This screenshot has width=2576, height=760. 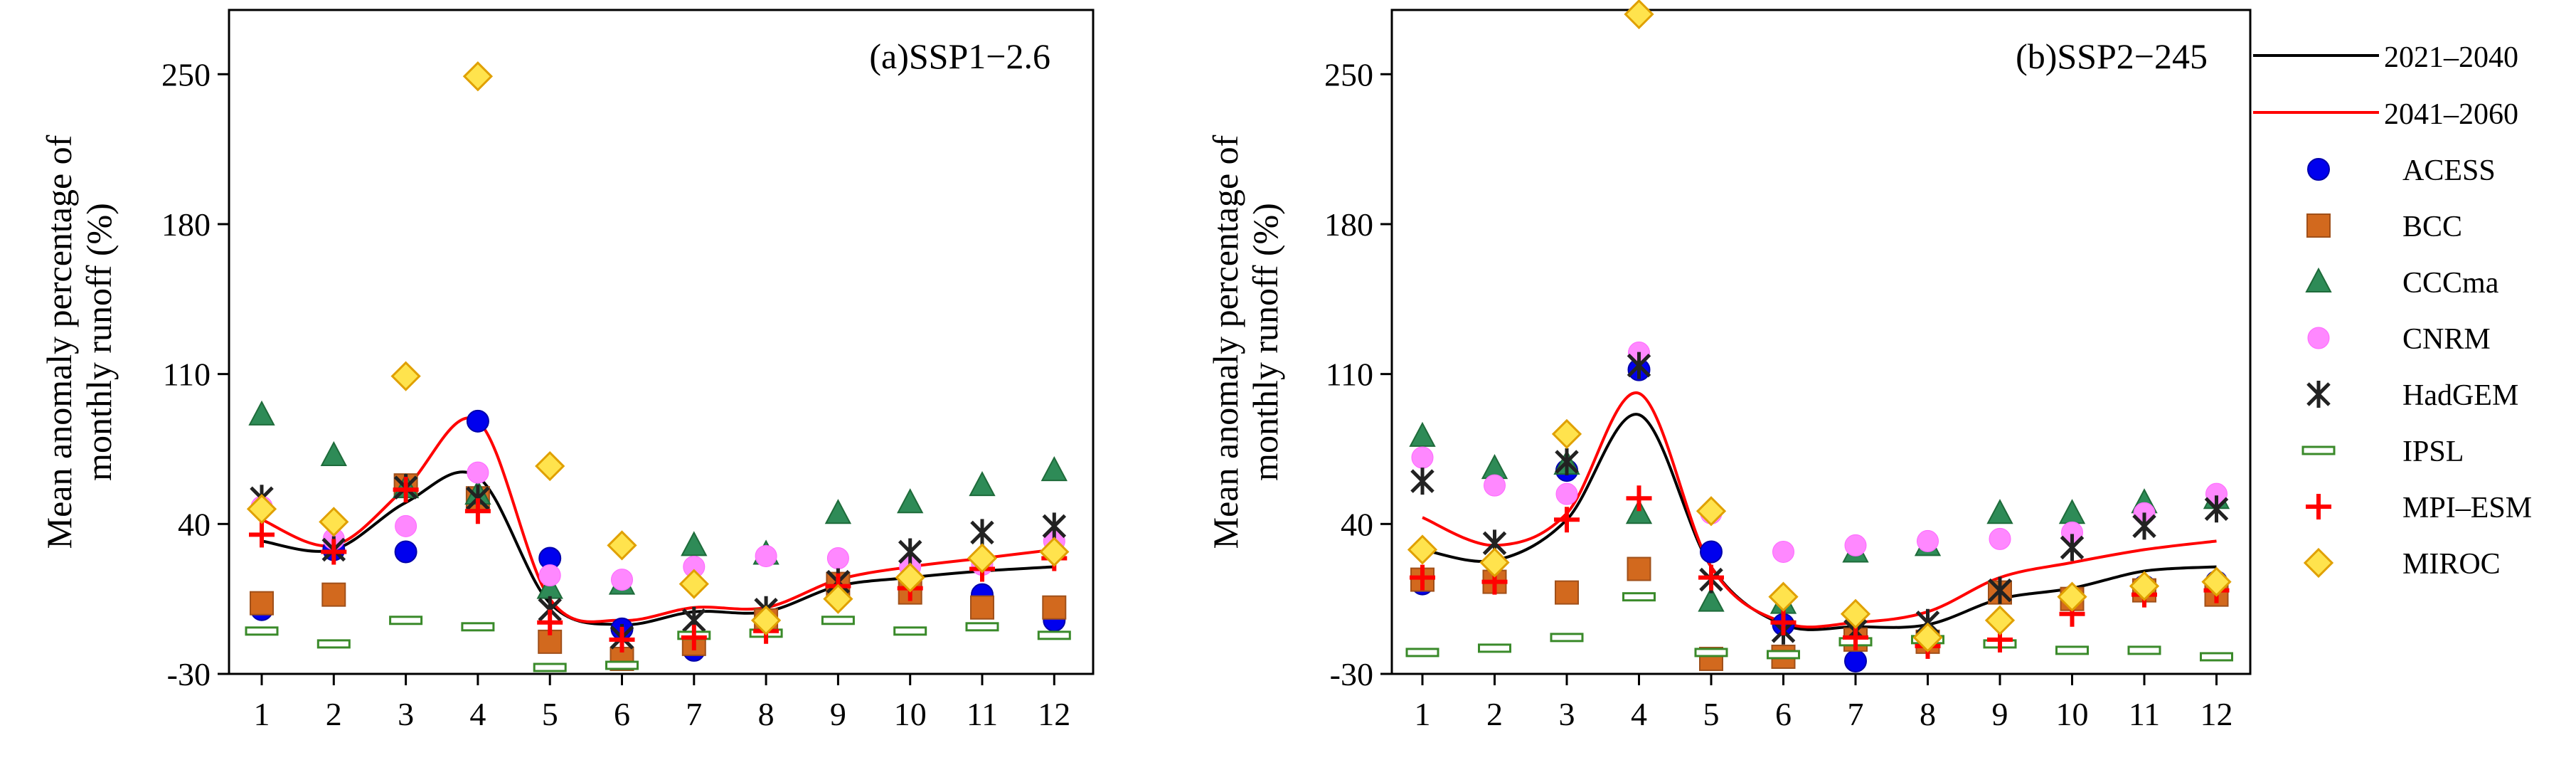 I want to click on panel-title: (b)SSP2−245, so click(x=2112, y=56).